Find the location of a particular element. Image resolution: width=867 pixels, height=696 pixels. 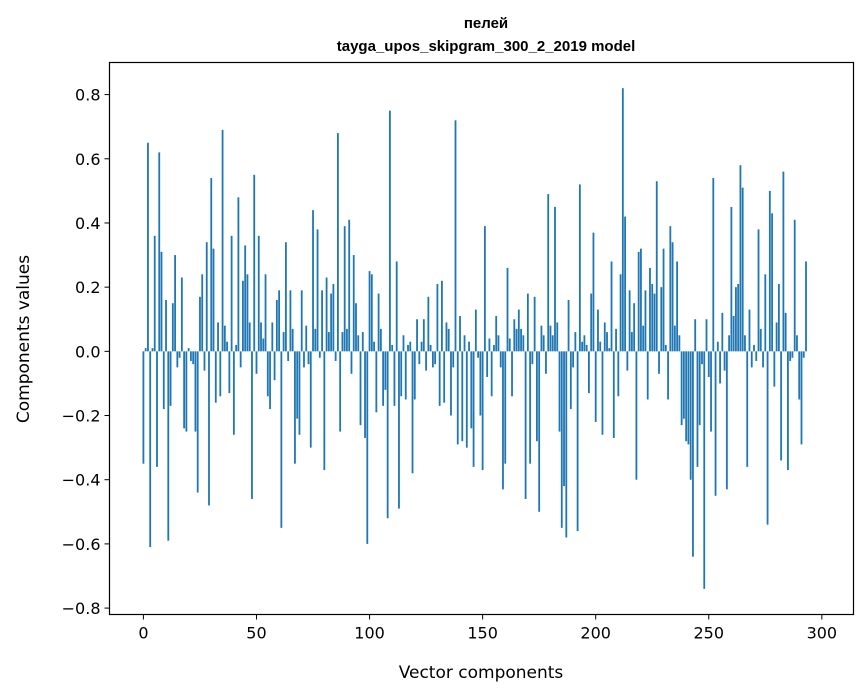

x-tick-label: 50 is located at coordinates (256, 633).